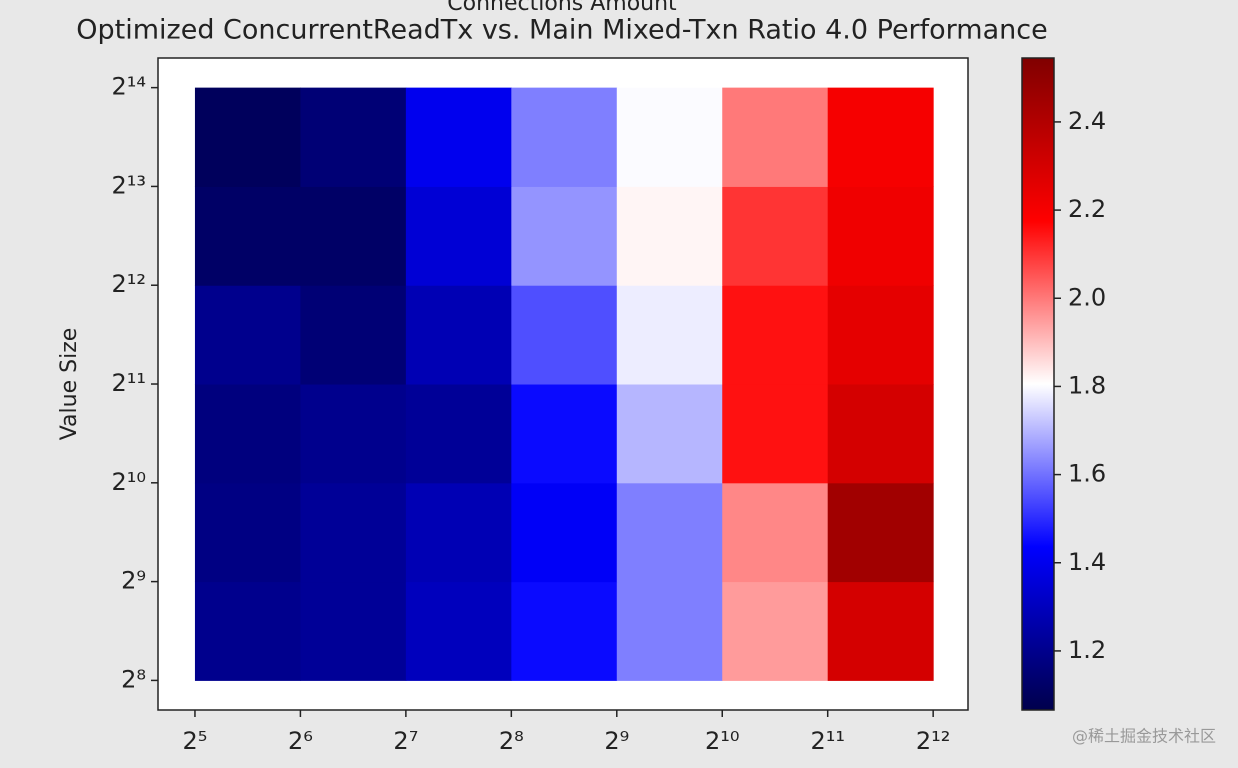 Image resolution: width=1238 pixels, height=768 pixels. What do you see at coordinates (827, 741) in the screenshot?
I see `x-tick-label: 2¹¹` at bounding box center [827, 741].